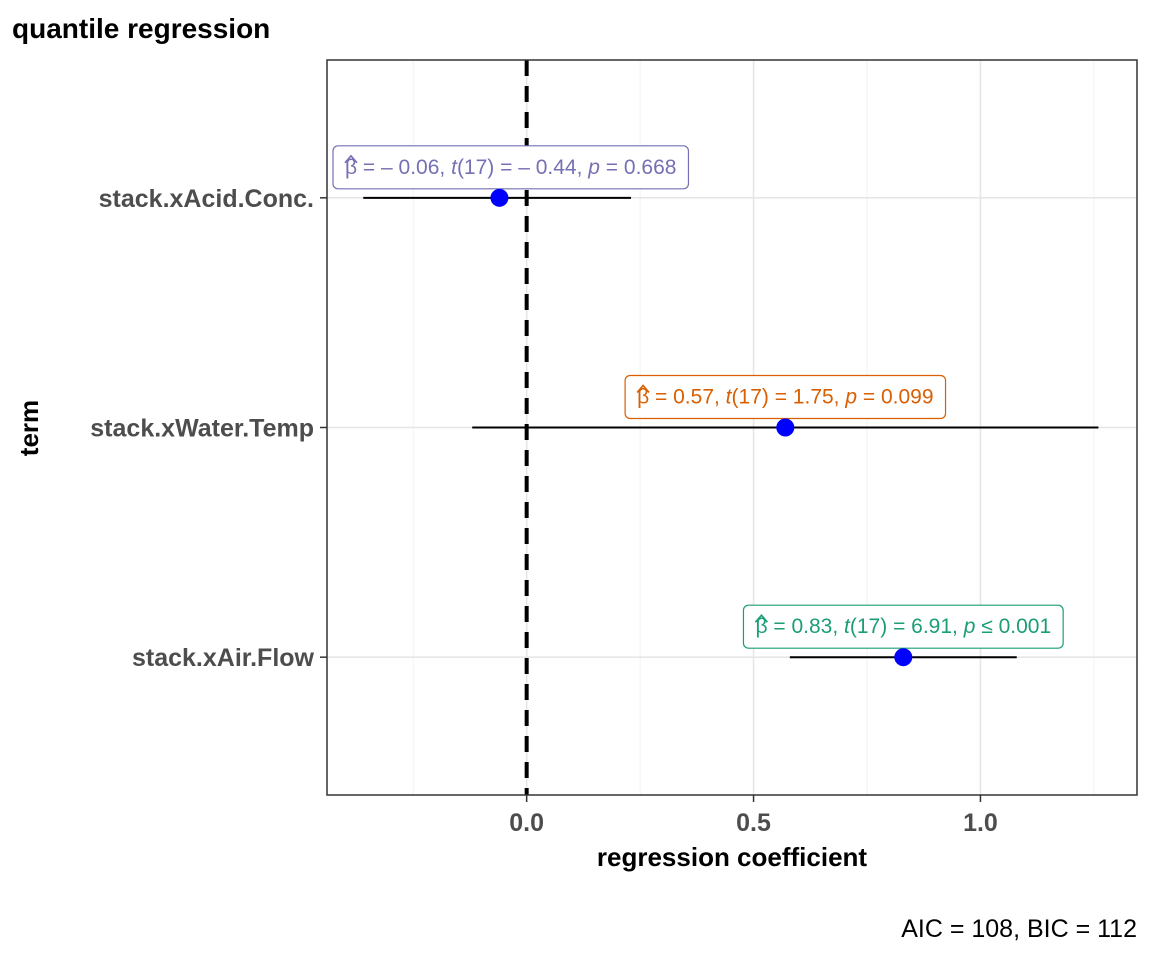 The height and width of the screenshot is (960, 1152). I want to click on y-tick-label: stack.xAcid.Conc., so click(206, 199).